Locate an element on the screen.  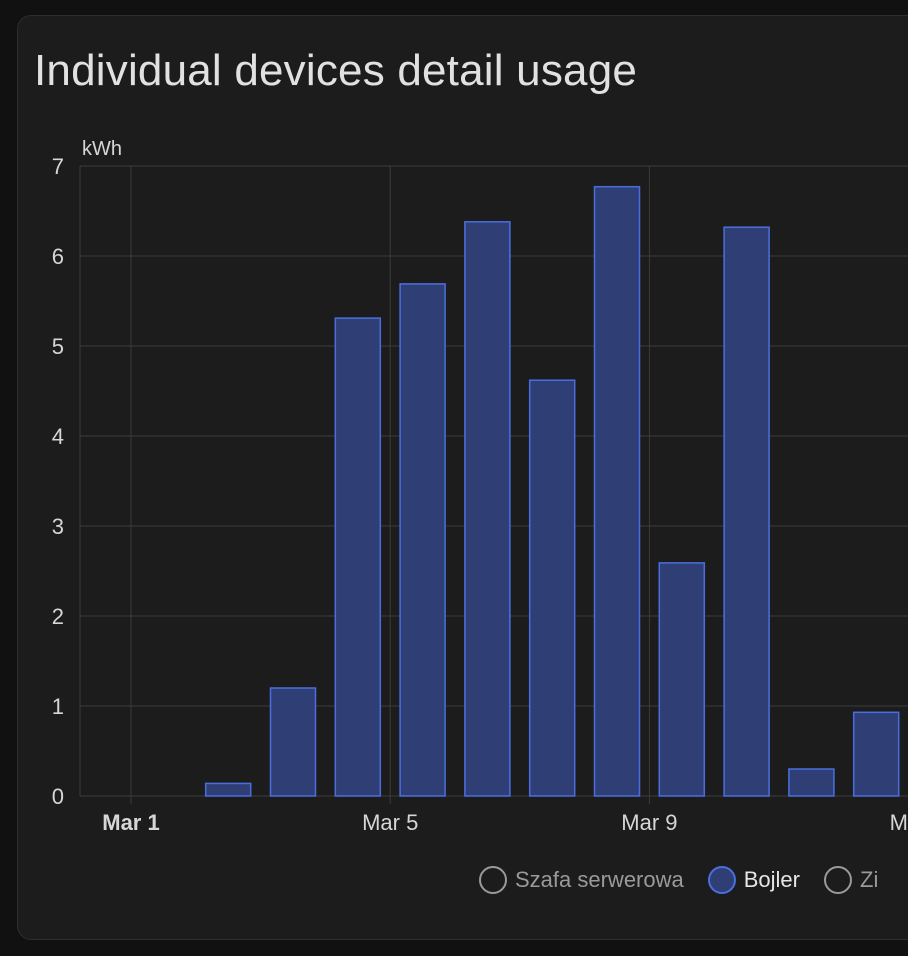
chart-legend: Szafa serwerowa Bojler Zi is located at coordinates (690, 880).